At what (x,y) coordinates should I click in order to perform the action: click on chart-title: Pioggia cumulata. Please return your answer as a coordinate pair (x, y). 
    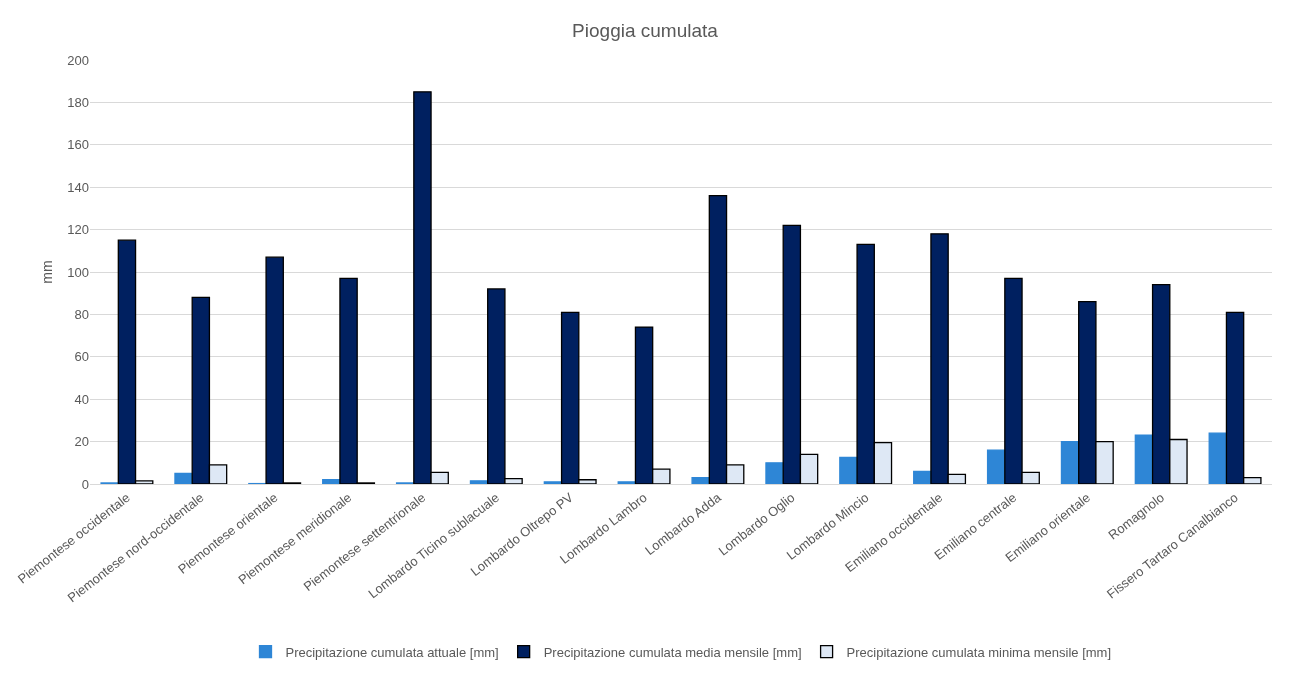
    Looking at the image, I should click on (645, 31).